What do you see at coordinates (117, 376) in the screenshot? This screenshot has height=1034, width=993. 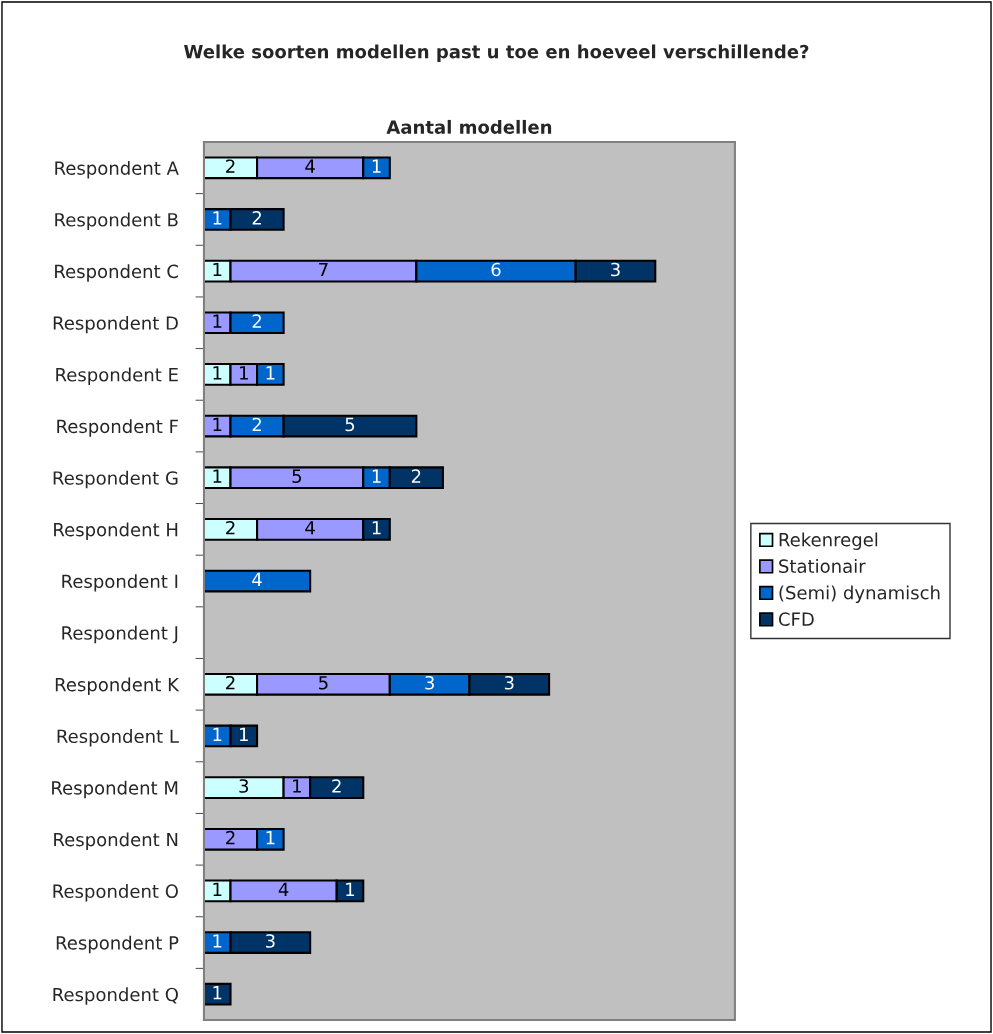 I see `y-tick-label: Respondent E` at bounding box center [117, 376].